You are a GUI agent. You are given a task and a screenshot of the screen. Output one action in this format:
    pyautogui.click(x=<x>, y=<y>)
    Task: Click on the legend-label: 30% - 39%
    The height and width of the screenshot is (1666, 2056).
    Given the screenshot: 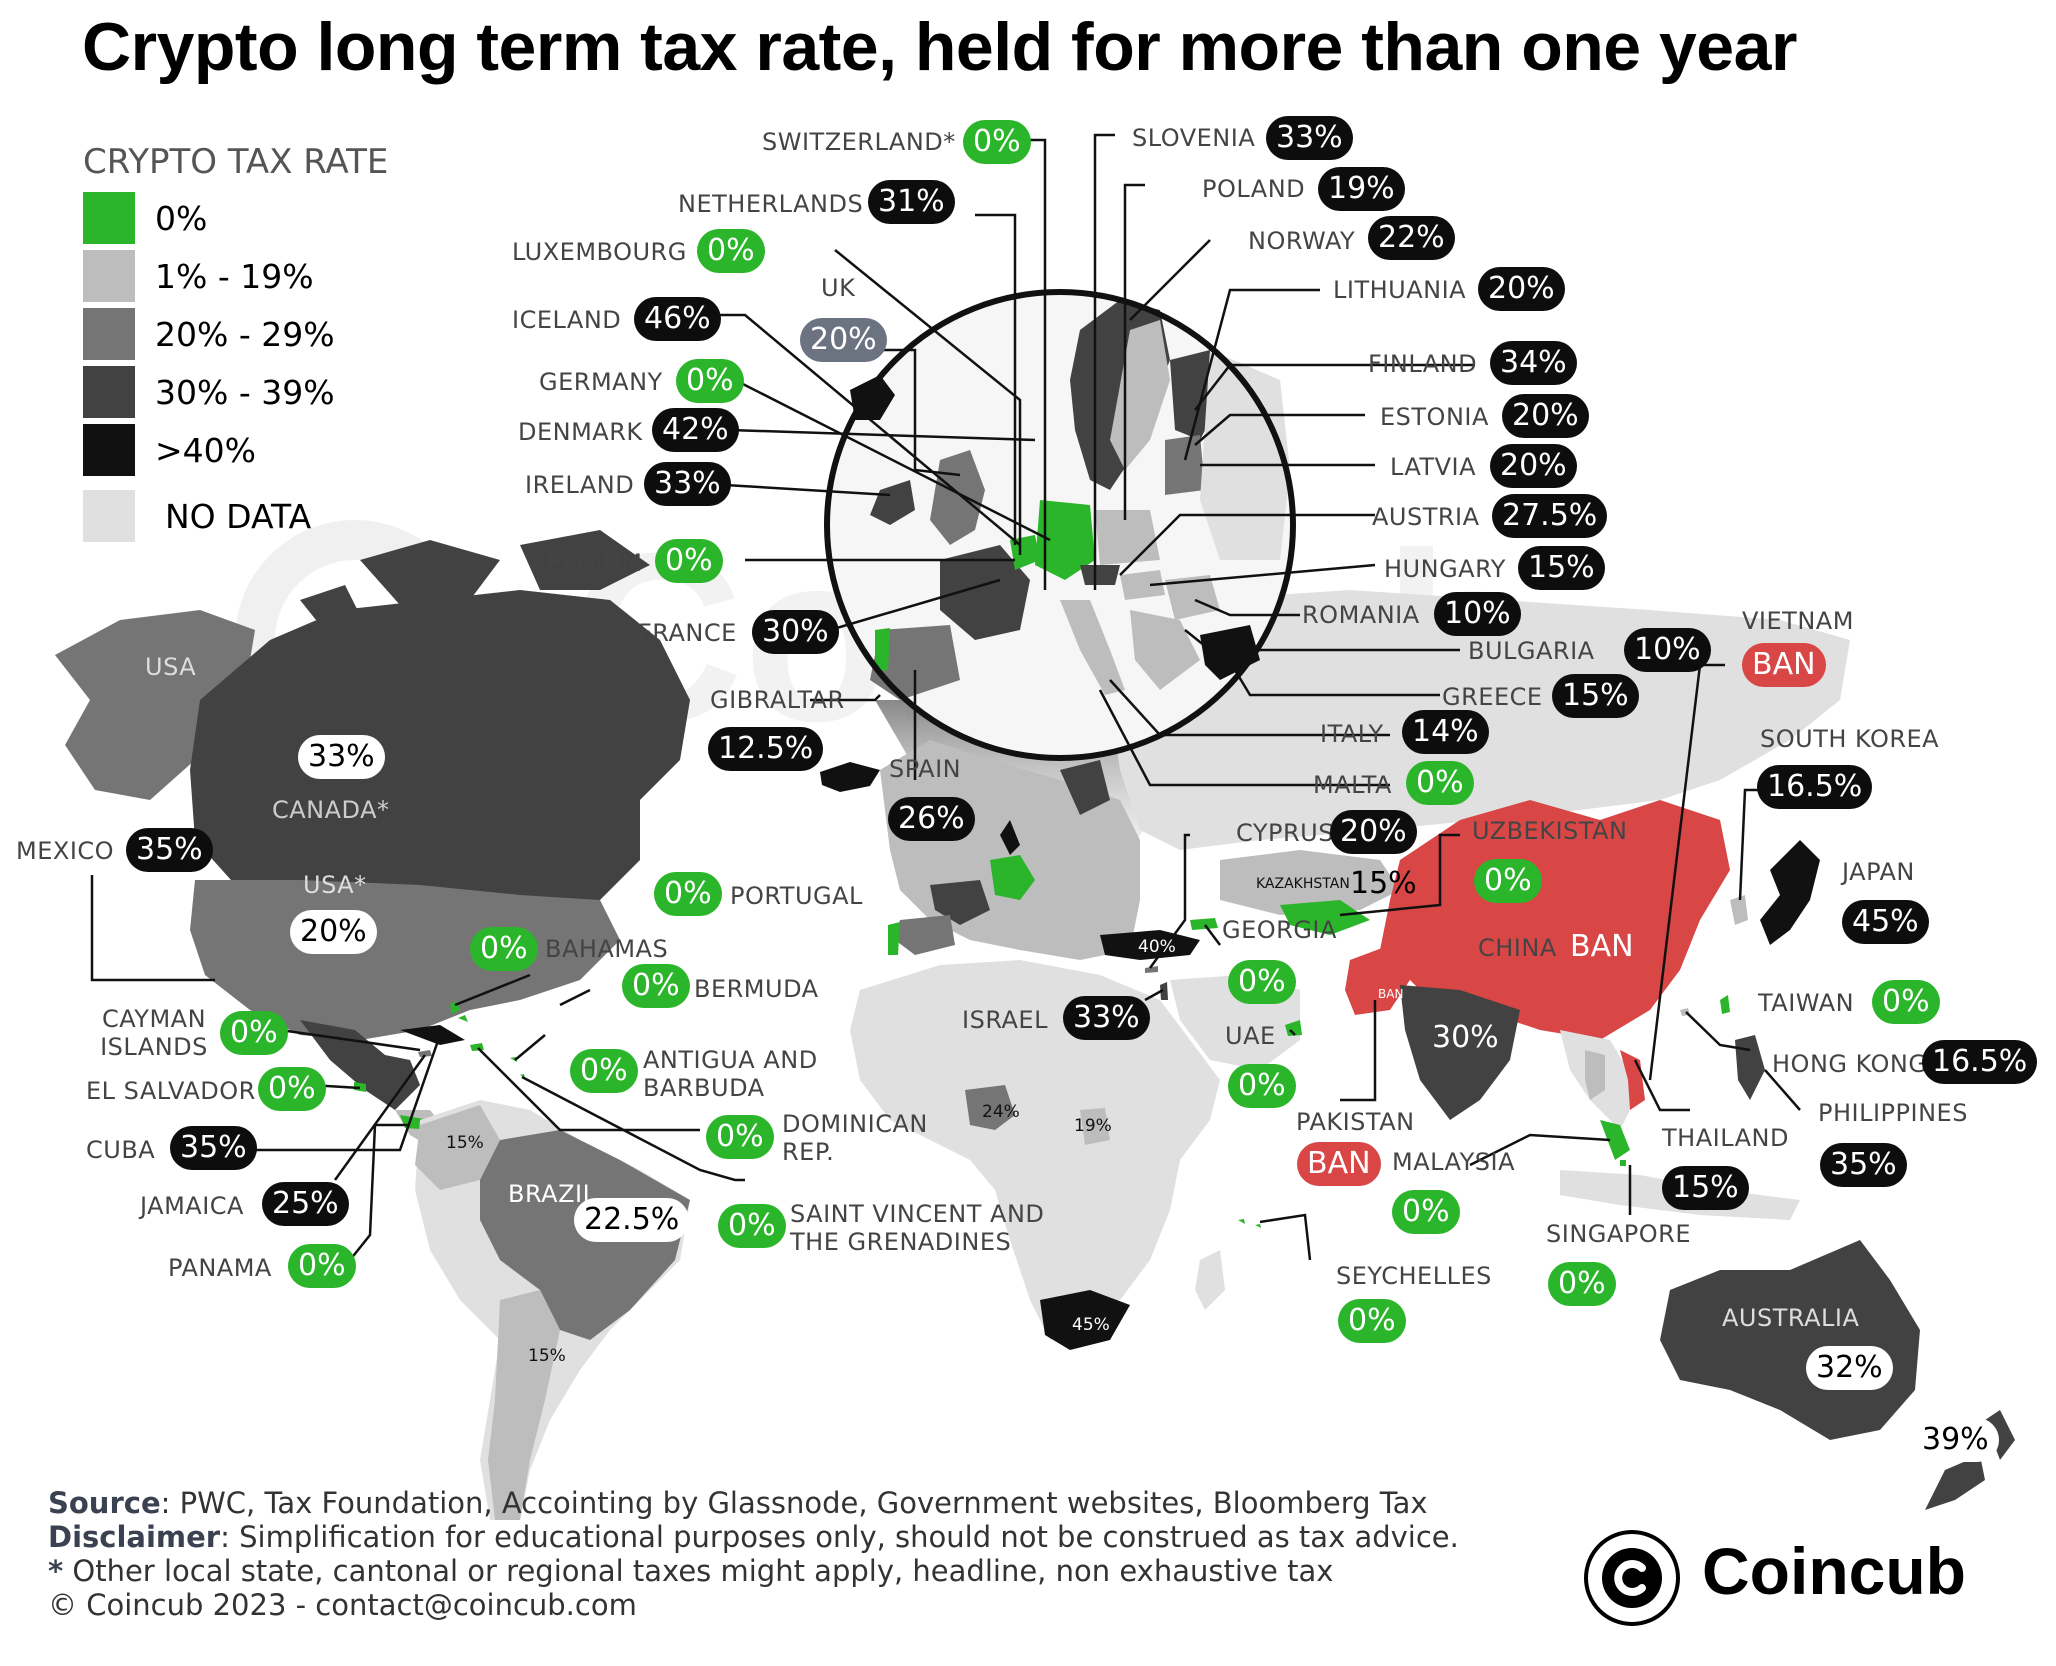 What is the action you would take?
    pyautogui.click(x=245, y=392)
    